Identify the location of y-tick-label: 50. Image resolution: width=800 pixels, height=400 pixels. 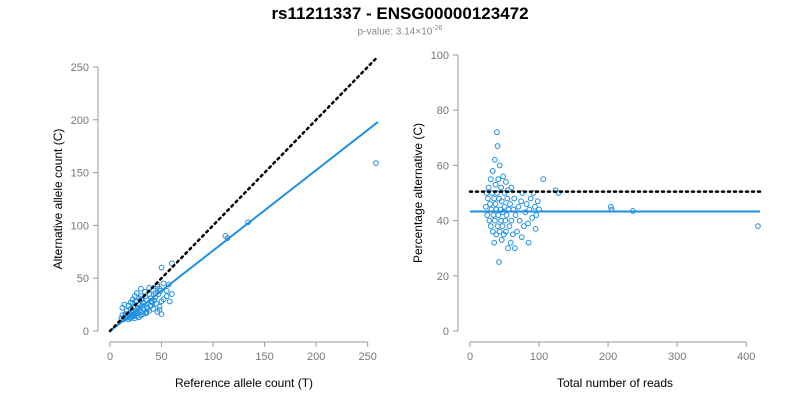
(83, 279).